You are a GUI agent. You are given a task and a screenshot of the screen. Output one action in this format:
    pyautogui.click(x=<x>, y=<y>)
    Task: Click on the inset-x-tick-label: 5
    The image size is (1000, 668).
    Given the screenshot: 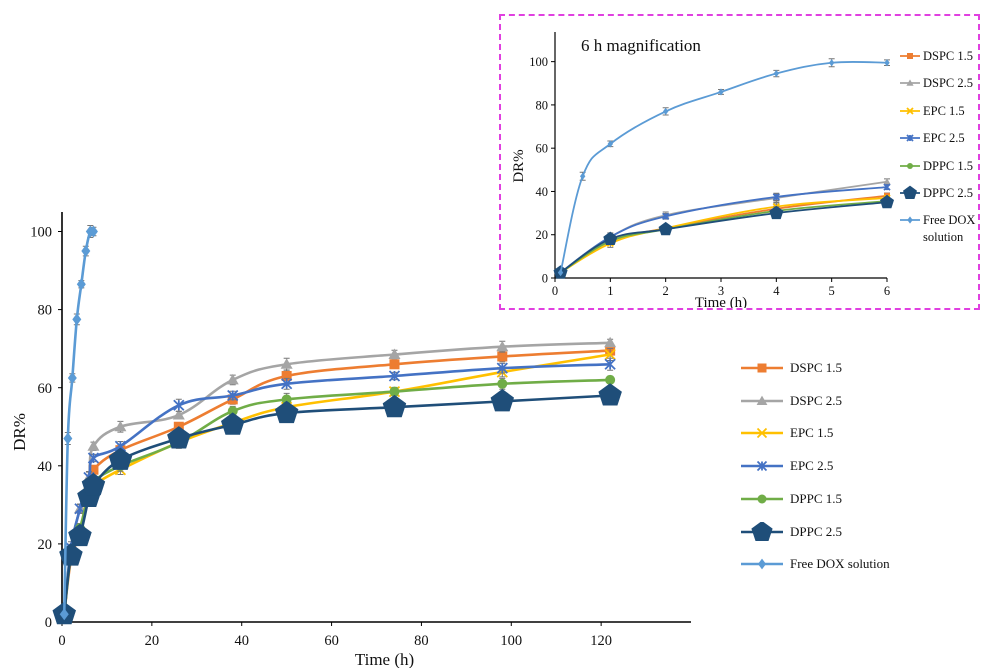 What is the action you would take?
    pyautogui.click(x=832, y=291)
    